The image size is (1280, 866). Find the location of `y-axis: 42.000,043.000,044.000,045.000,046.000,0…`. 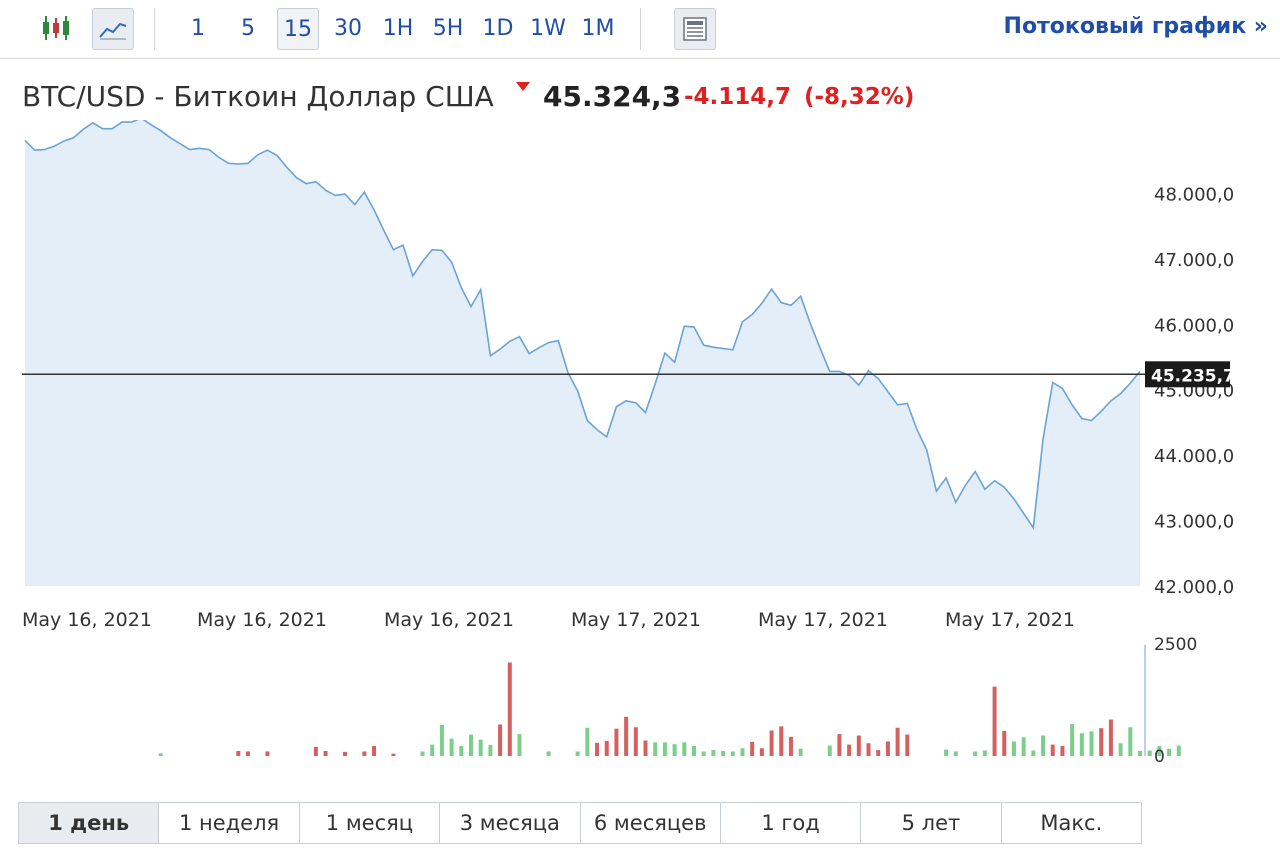

y-axis: 42.000,043.000,044.000,045.000,046.000,0… is located at coordinates (1194, 391).